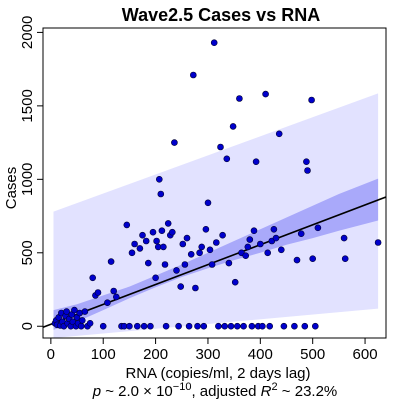 Image resolution: width=400 pixels, height=400 pixels. Describe the element at coordinates (27, 326) in the screenshot. I see `y-tick-label-0: 0` at that location.